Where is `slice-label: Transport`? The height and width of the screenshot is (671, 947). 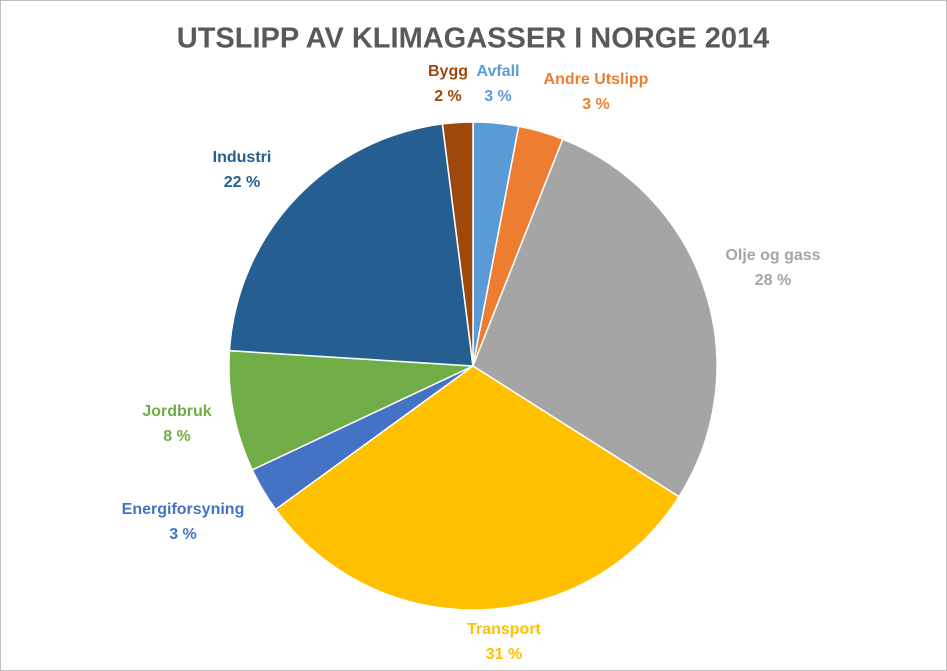 slice-label: Transport is located at coordinates (504, 629).